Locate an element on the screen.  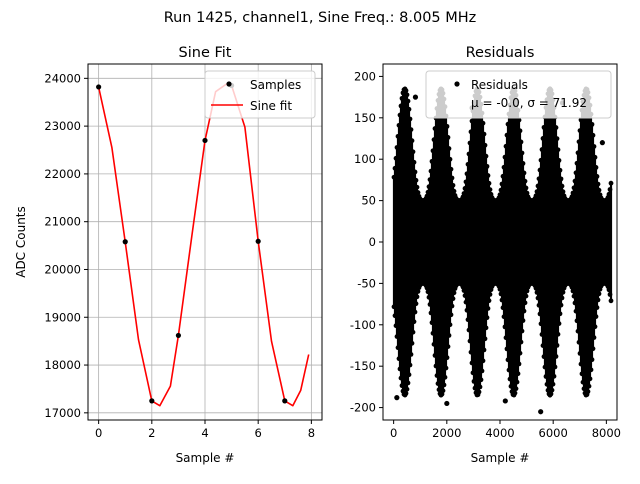
residuals-title: Residuals is located at coordinates (500, 53).